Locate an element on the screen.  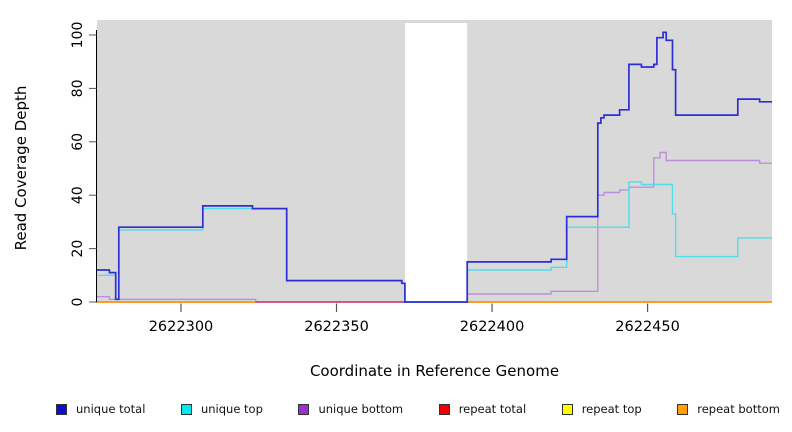
legend-item-unique-top: unique top is located at coordinates (221, 409).